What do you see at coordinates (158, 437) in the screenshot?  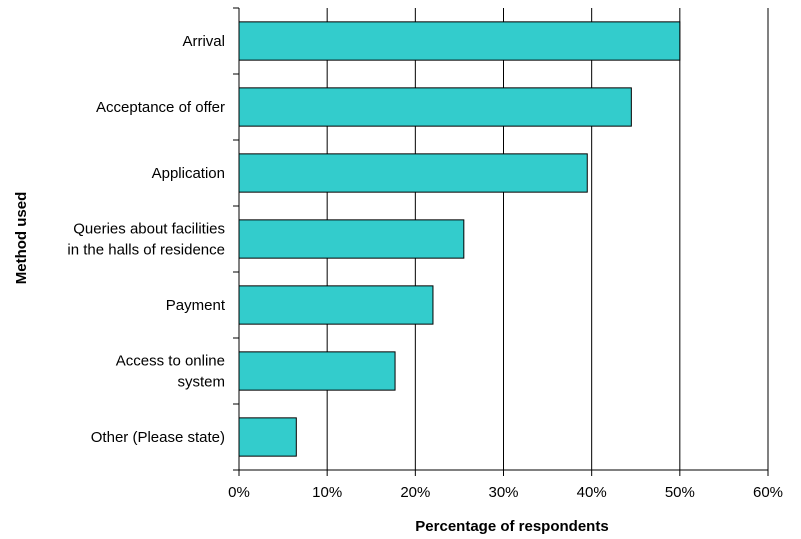 I see `category-label: Other (Please state)` at bounding box center [158, 437].